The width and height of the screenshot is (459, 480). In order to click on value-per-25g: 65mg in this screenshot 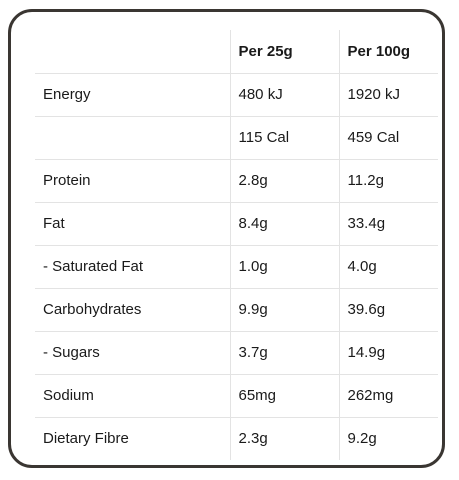, I will do `click(284, 396)`.